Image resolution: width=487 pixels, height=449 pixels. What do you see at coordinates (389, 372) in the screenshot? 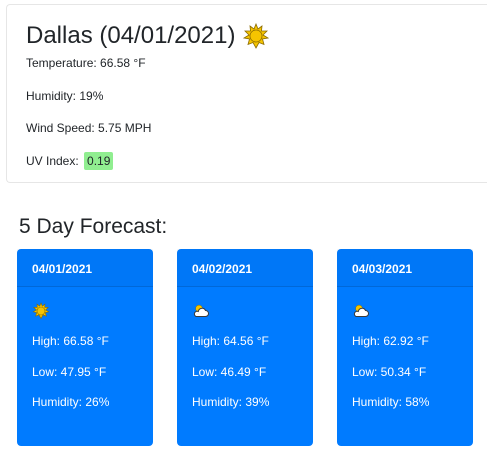
I see `forecast-low: Low: 50.34 °F` at bounding box center [389, 372].